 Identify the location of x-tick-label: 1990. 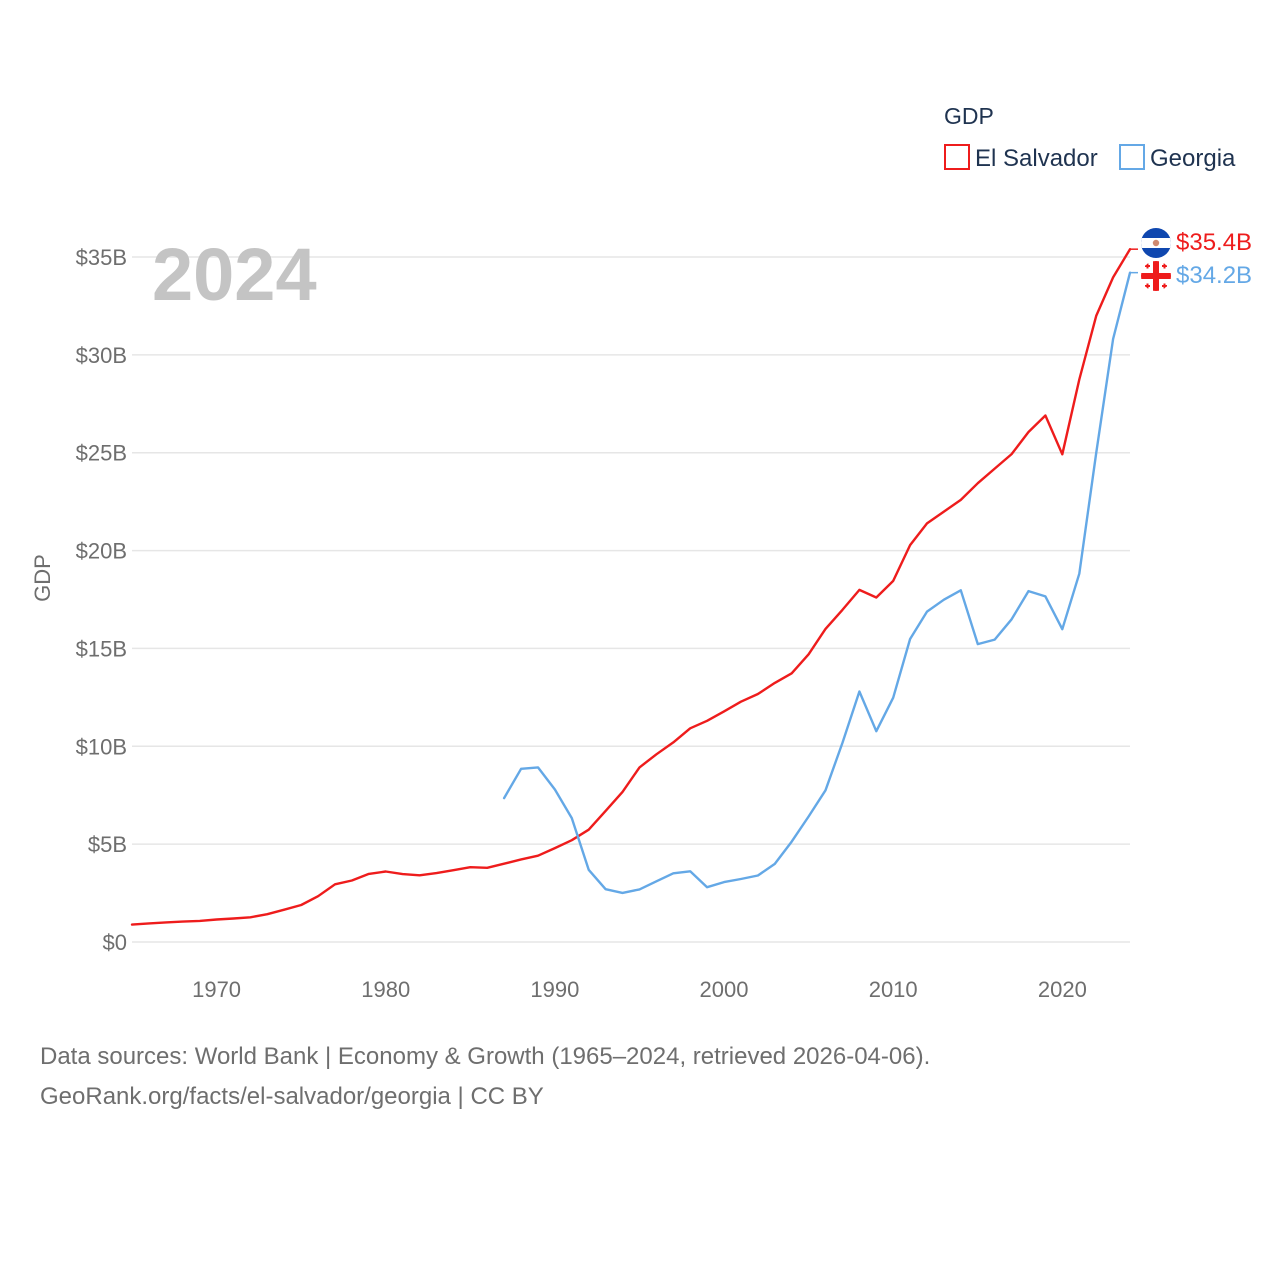
(554, 989).